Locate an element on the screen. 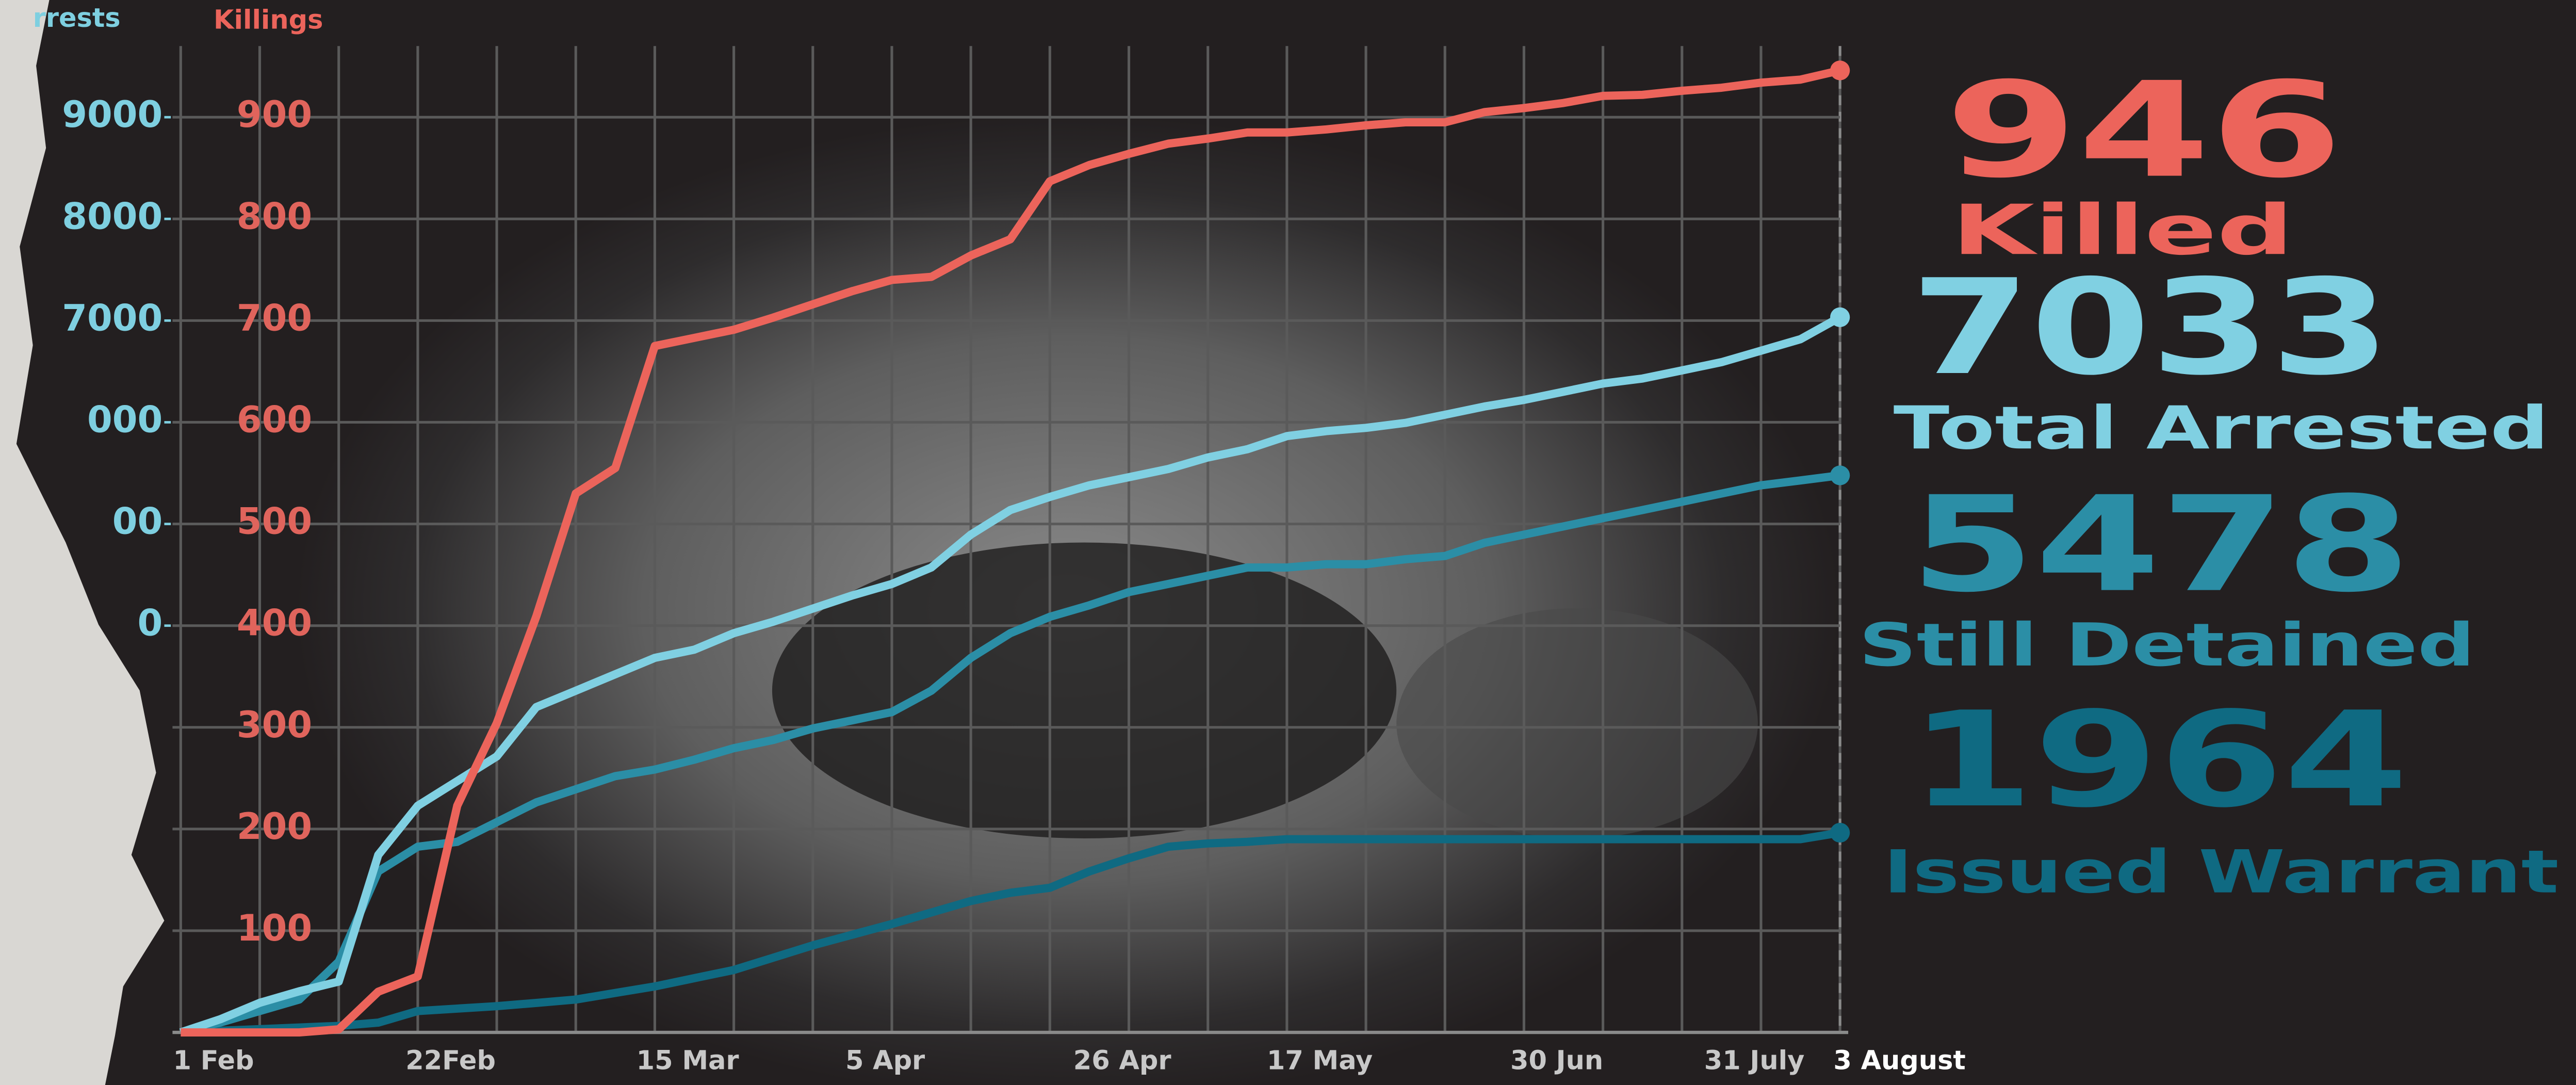  y-tick-label: 700 is located at coordinates (275, 318).